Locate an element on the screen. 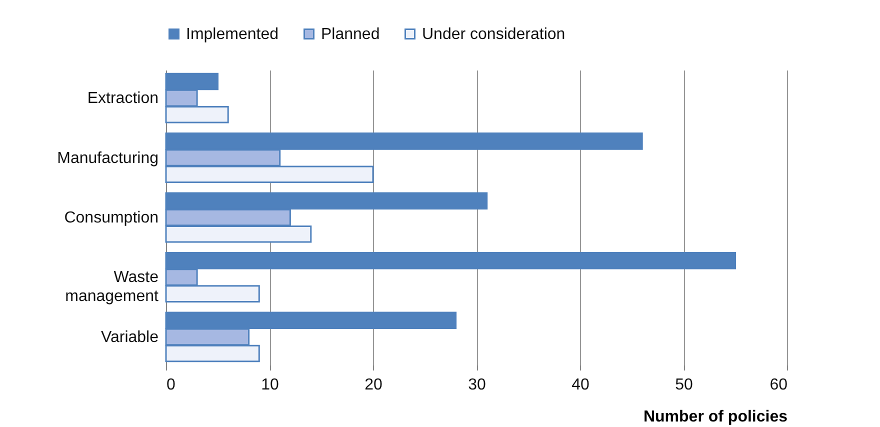  y-tick-label: Manufacturing is located at coordinates (107, 158).